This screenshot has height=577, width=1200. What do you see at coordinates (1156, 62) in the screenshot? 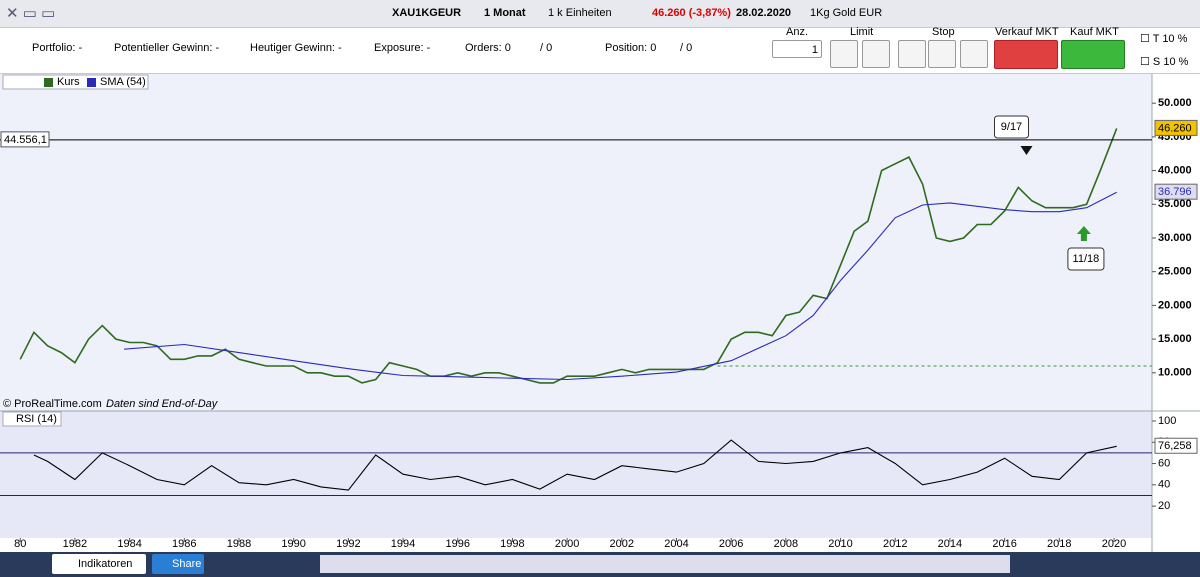
I see `s-label: S` at bounding box center [1156, 62].